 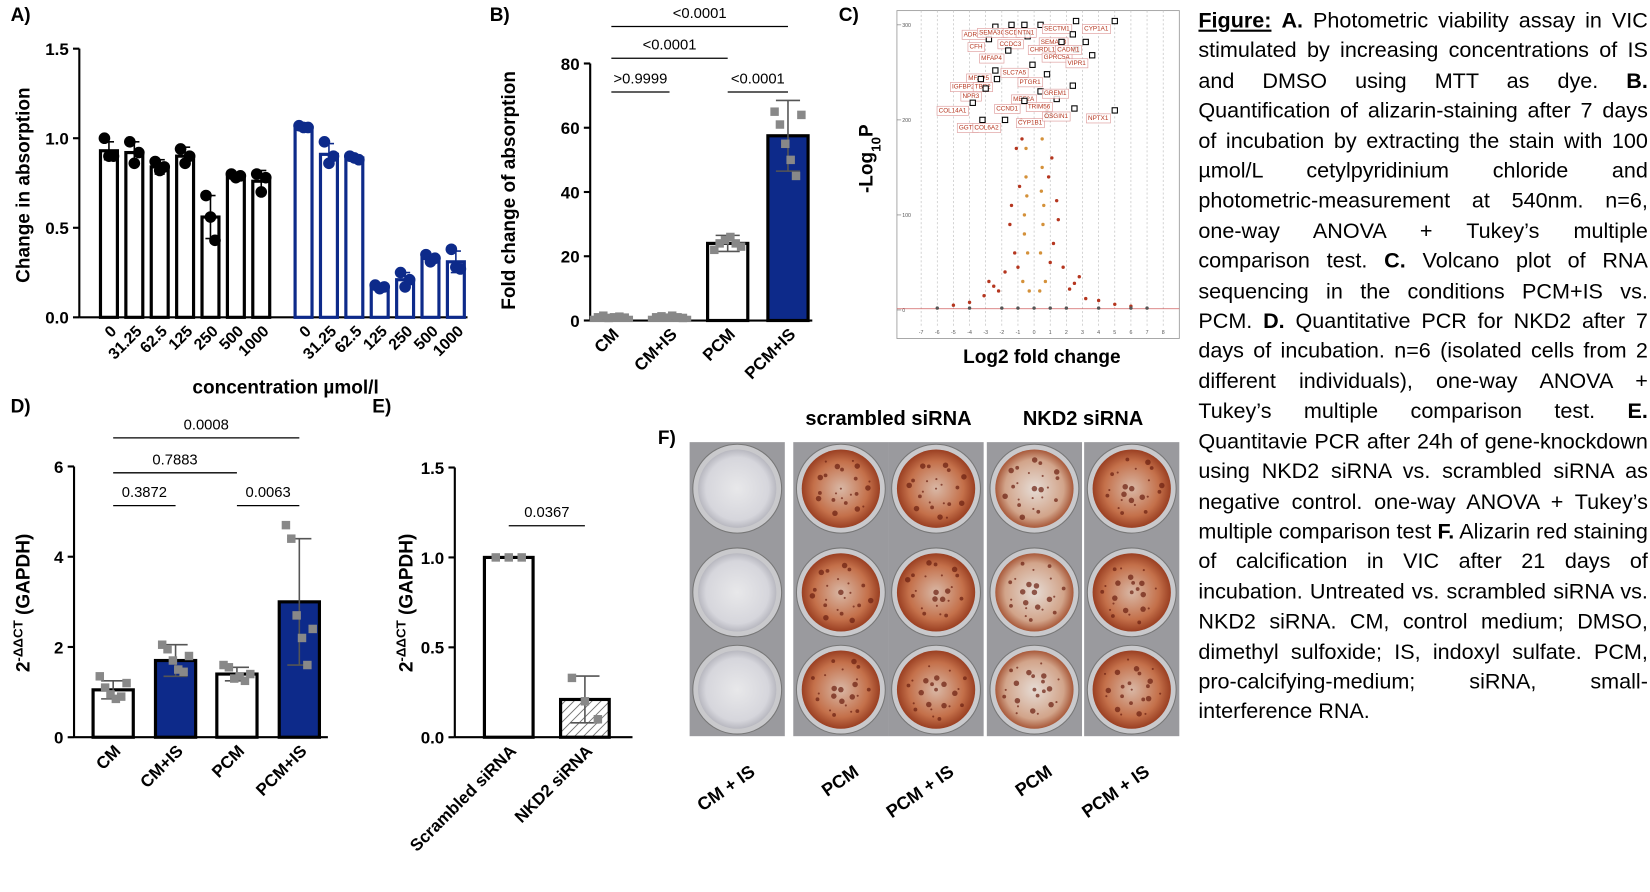 What do you see at coordinates (963, 87) in the screenshot?
I see `gene-label: IGFBP2` at bounding box center [963, 87].